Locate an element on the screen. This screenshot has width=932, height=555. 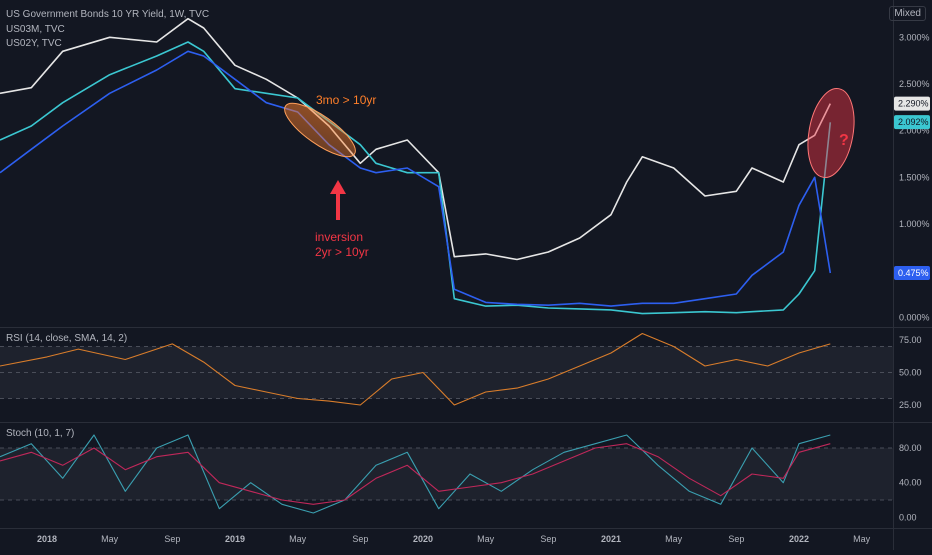
stoch-series--k is located at coordinates (415, 474).